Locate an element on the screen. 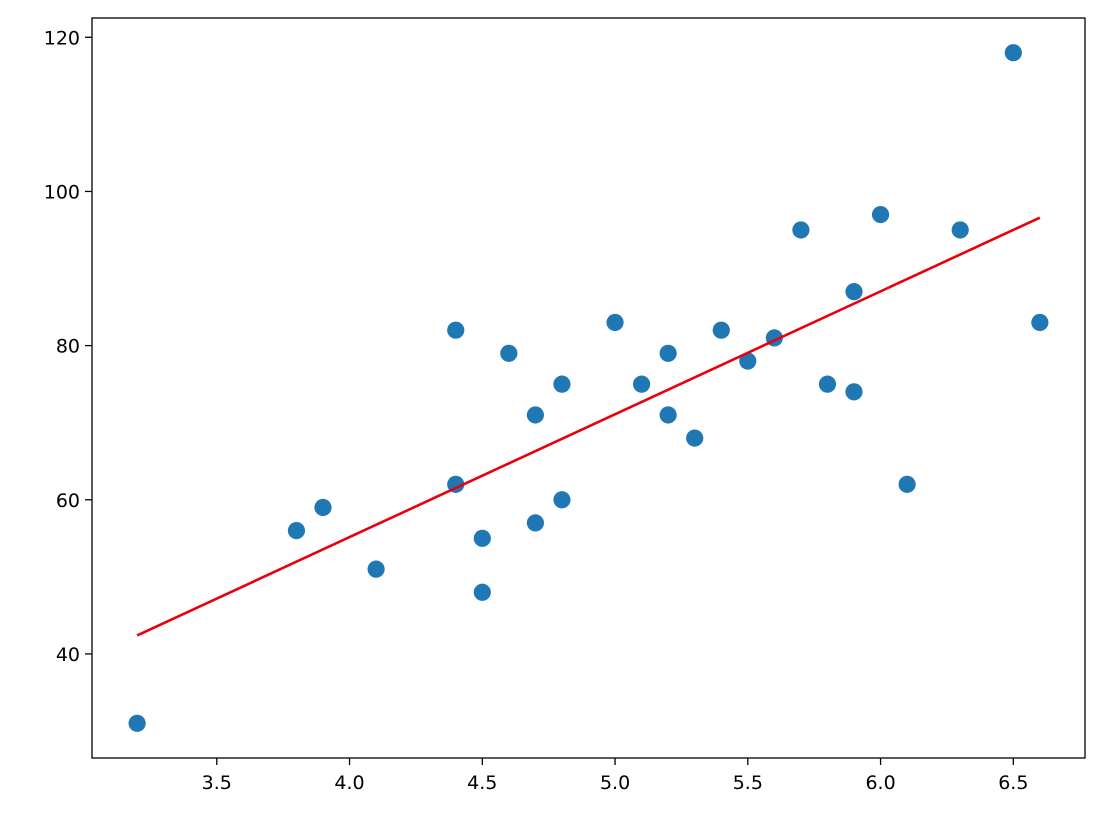 This screenshot has height=826, width=1108. x-tick-label: 4.5 is located at coordinates (482, 783).